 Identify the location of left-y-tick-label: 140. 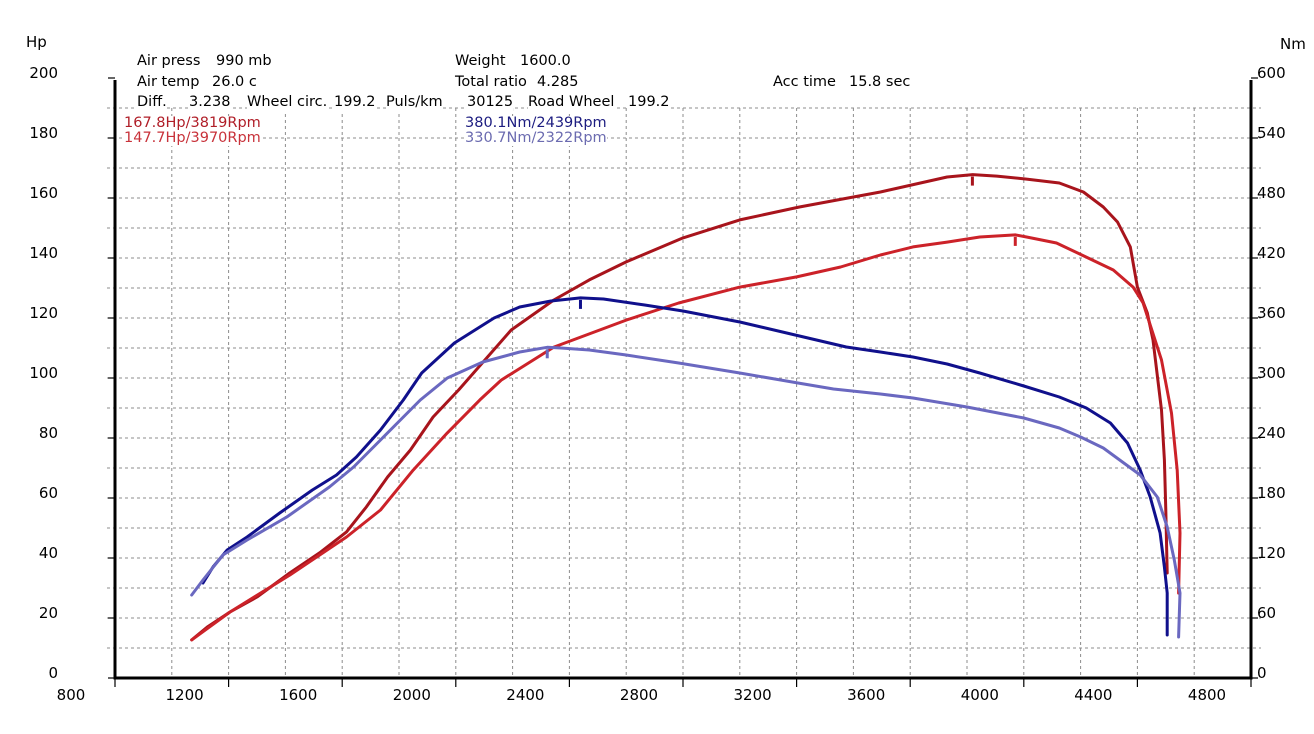
(43, 253).